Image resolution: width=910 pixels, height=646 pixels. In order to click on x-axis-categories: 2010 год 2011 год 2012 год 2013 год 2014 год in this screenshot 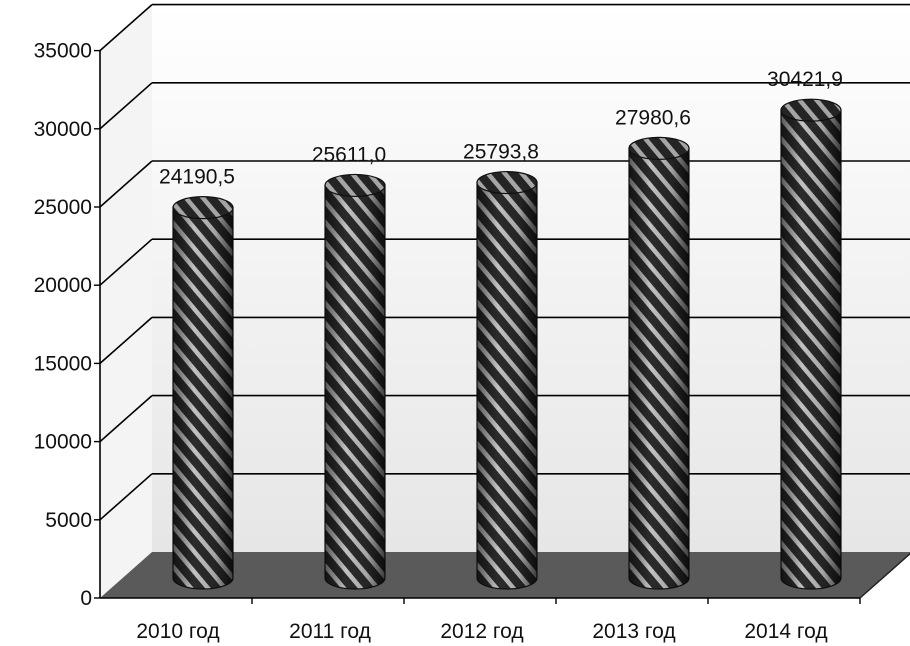, I will do `click(498, 620)`.